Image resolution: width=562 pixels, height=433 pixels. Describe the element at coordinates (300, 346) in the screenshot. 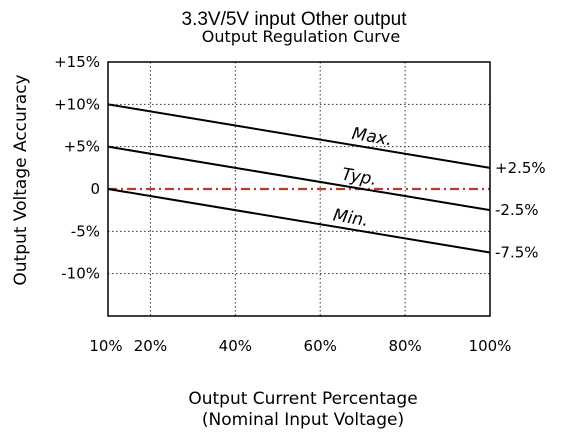

I see `x-tick-labels: 10% 20% 40% 60% 80% 100%` at that location.